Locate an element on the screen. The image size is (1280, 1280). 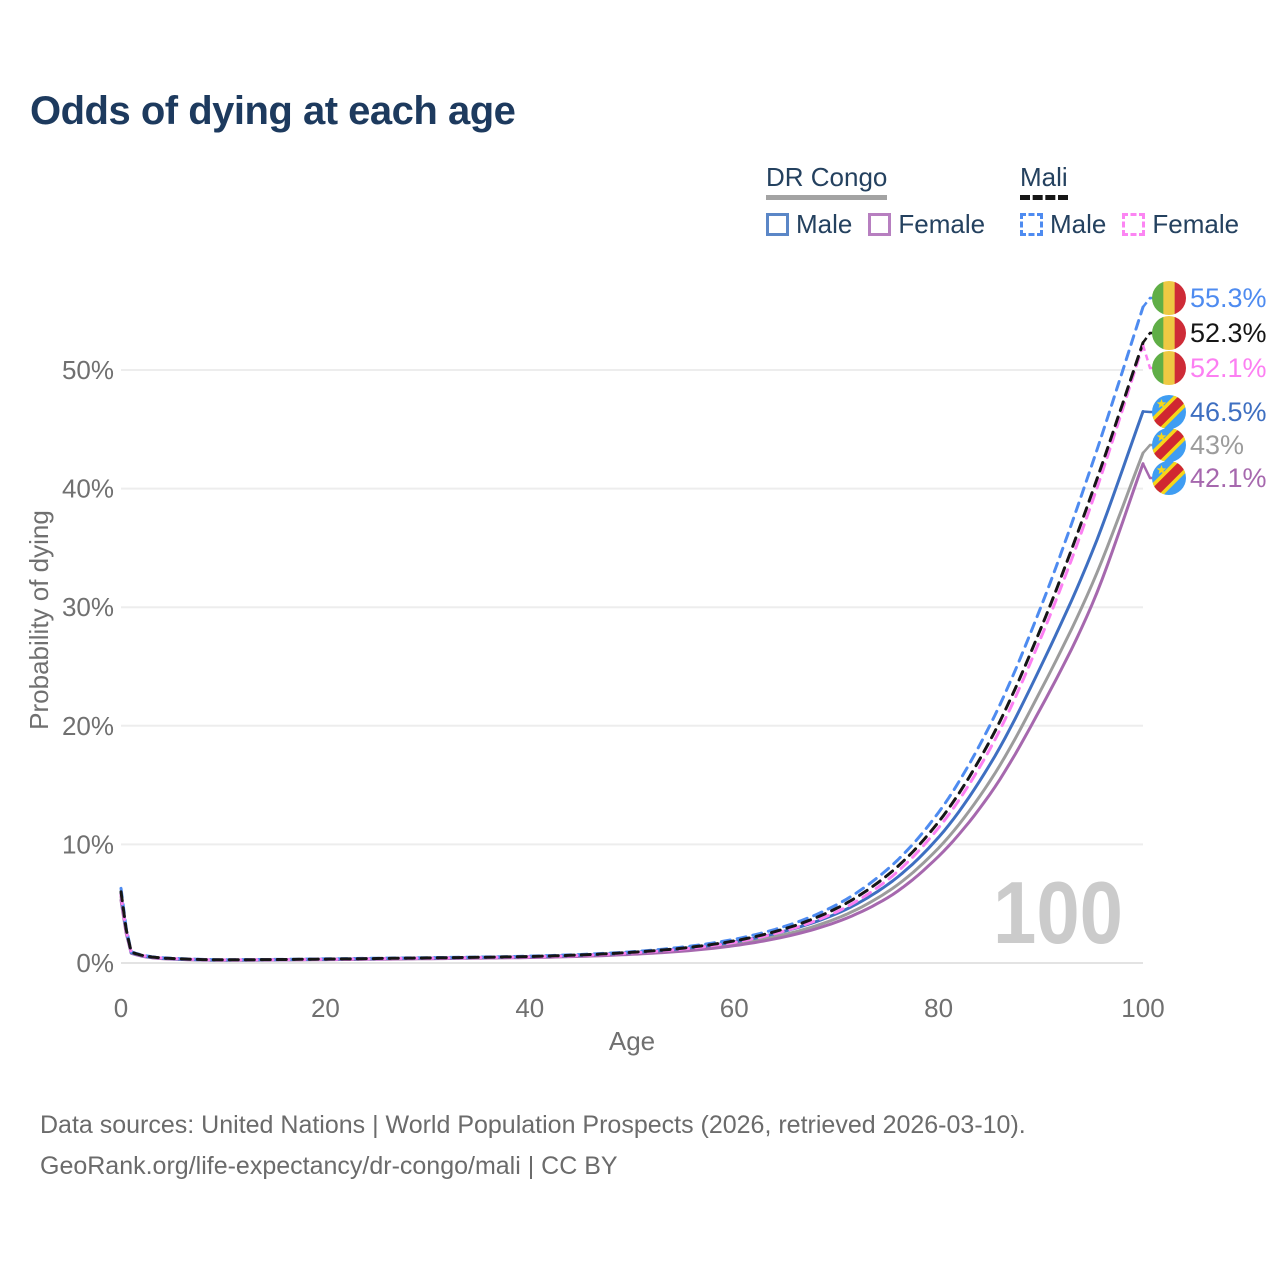
end-label-mali_both: 52.3% is located at coordinates (1228, 333).